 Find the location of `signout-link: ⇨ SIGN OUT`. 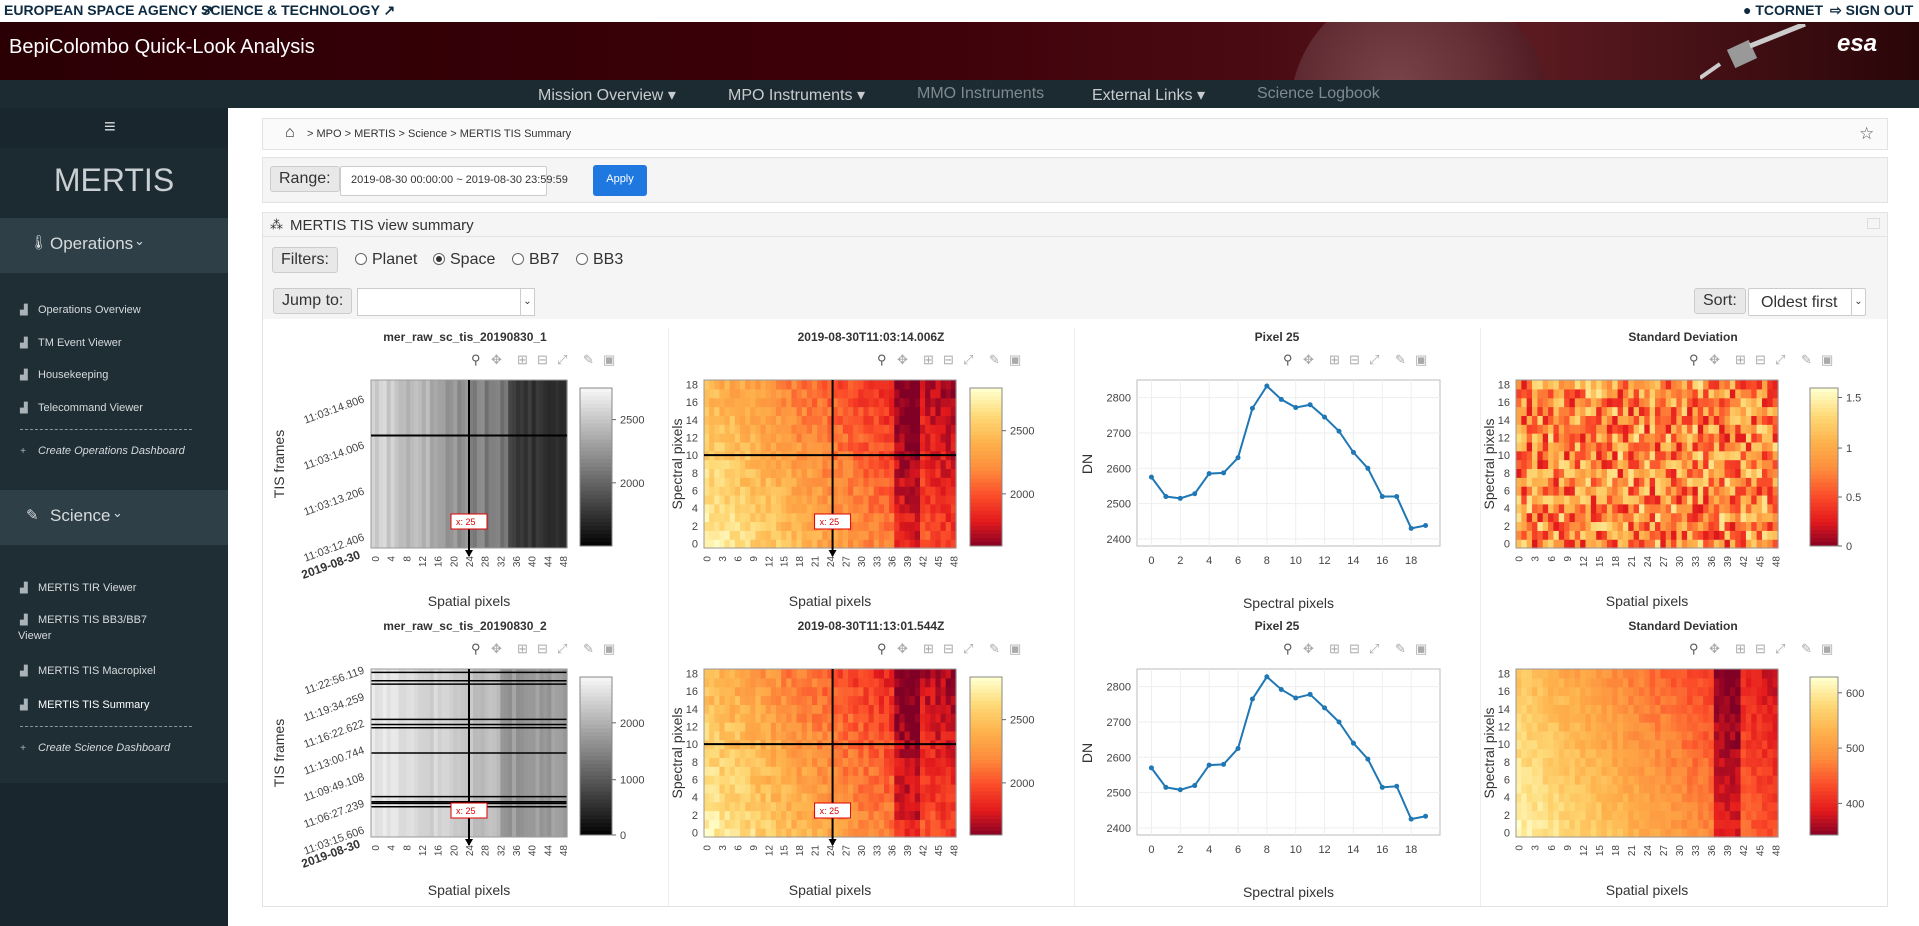

signout-link: ⇨ SIGN OUT is located at coordinates (1872, 10).